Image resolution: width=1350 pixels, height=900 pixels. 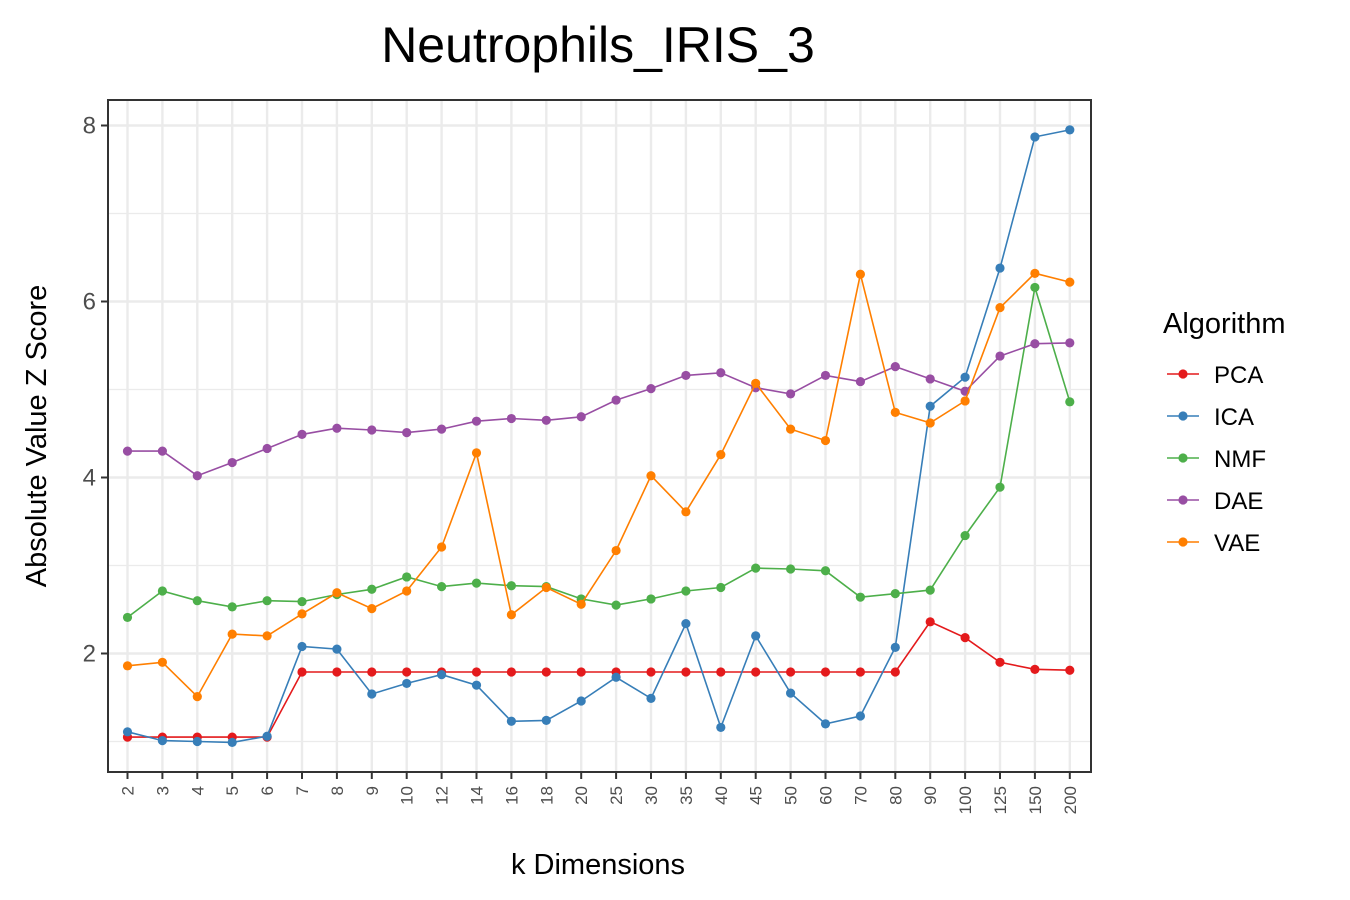 I want to click on legend-item-ica: ICA, so click(x=1210, y=417).